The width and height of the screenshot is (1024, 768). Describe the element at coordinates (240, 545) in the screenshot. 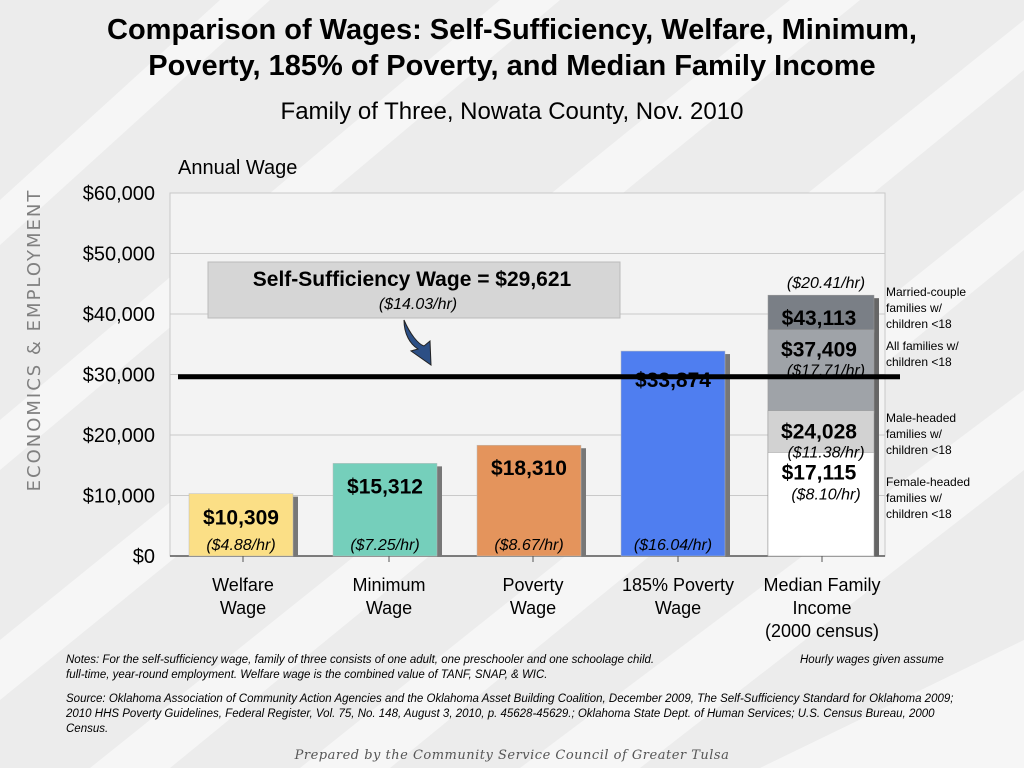

I see `bar-hourly-label: ($4.88/hr)` at that location.